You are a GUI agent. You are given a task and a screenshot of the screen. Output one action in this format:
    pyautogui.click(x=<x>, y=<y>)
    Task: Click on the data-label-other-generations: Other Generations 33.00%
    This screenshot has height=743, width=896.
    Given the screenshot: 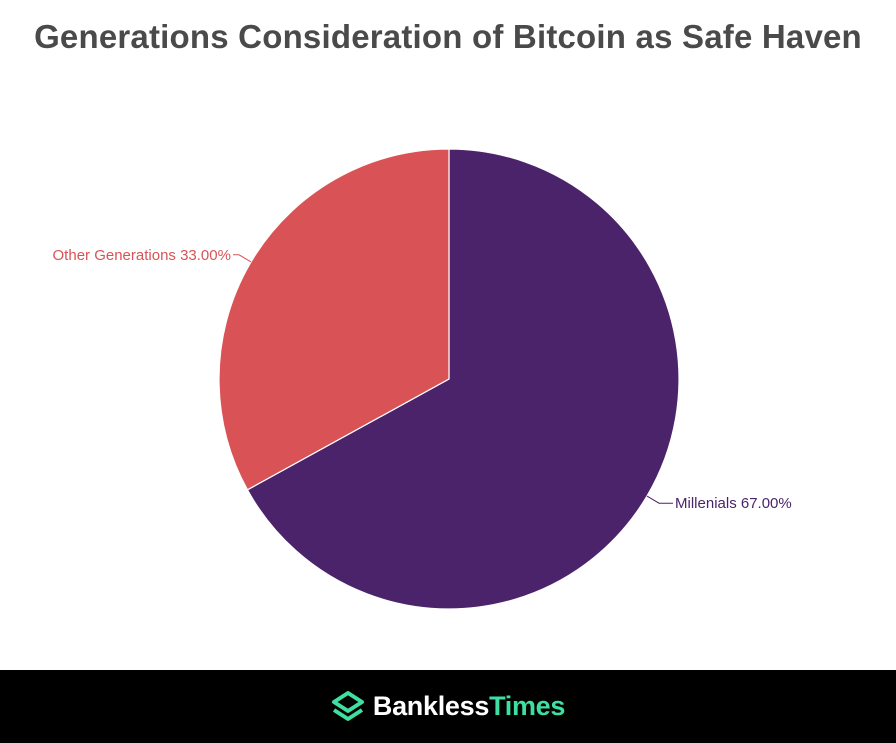 What is the action you would take?
    pyautogui.click(x=142, y=255)
    